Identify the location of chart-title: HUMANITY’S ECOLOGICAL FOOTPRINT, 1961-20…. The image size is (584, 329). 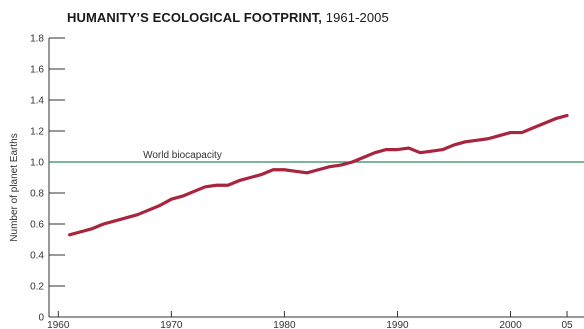
(228, 17).